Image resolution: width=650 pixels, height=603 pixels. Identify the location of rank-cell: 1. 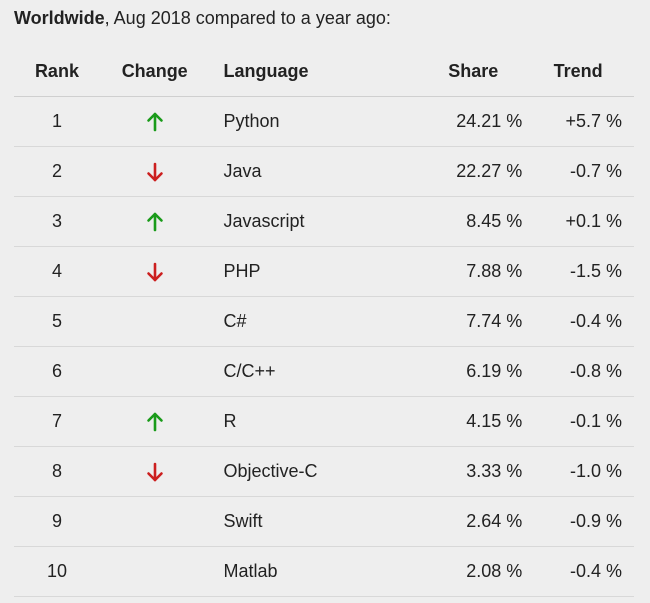
(57, 121).